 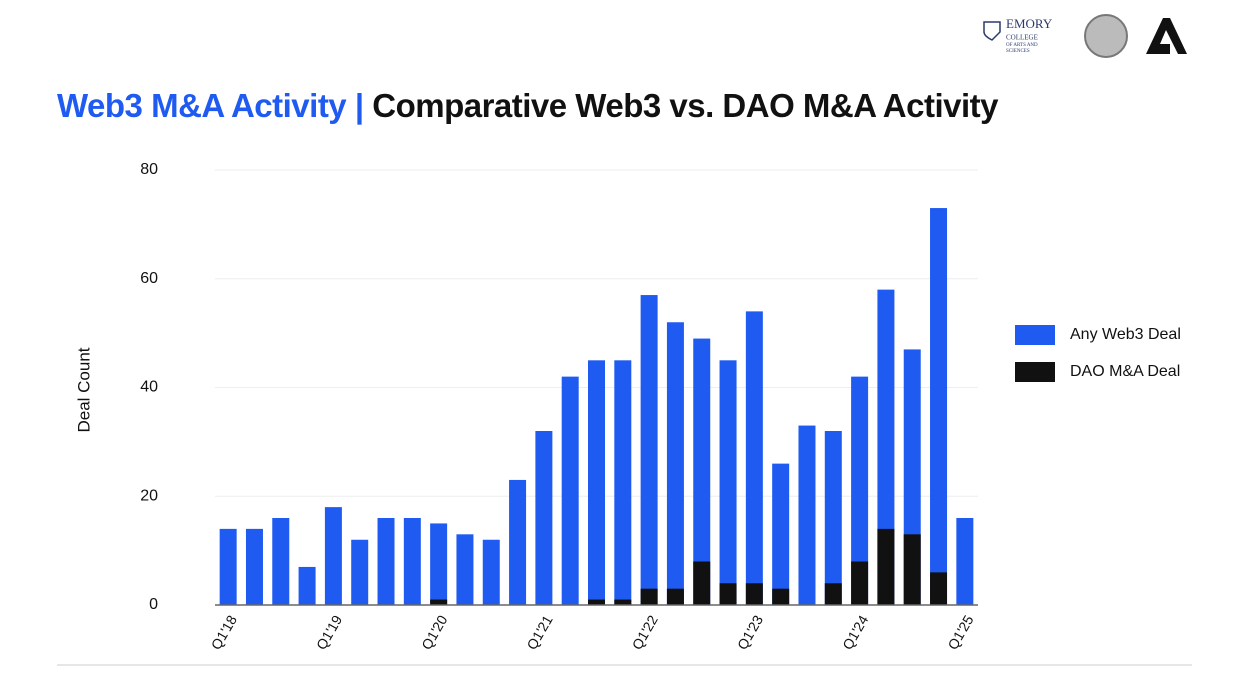 What do you see at coordinates (210, 105) in the screenshot?
I see `title-prefix: Web3 M&A Activity |` at bounding box center [210, 105].